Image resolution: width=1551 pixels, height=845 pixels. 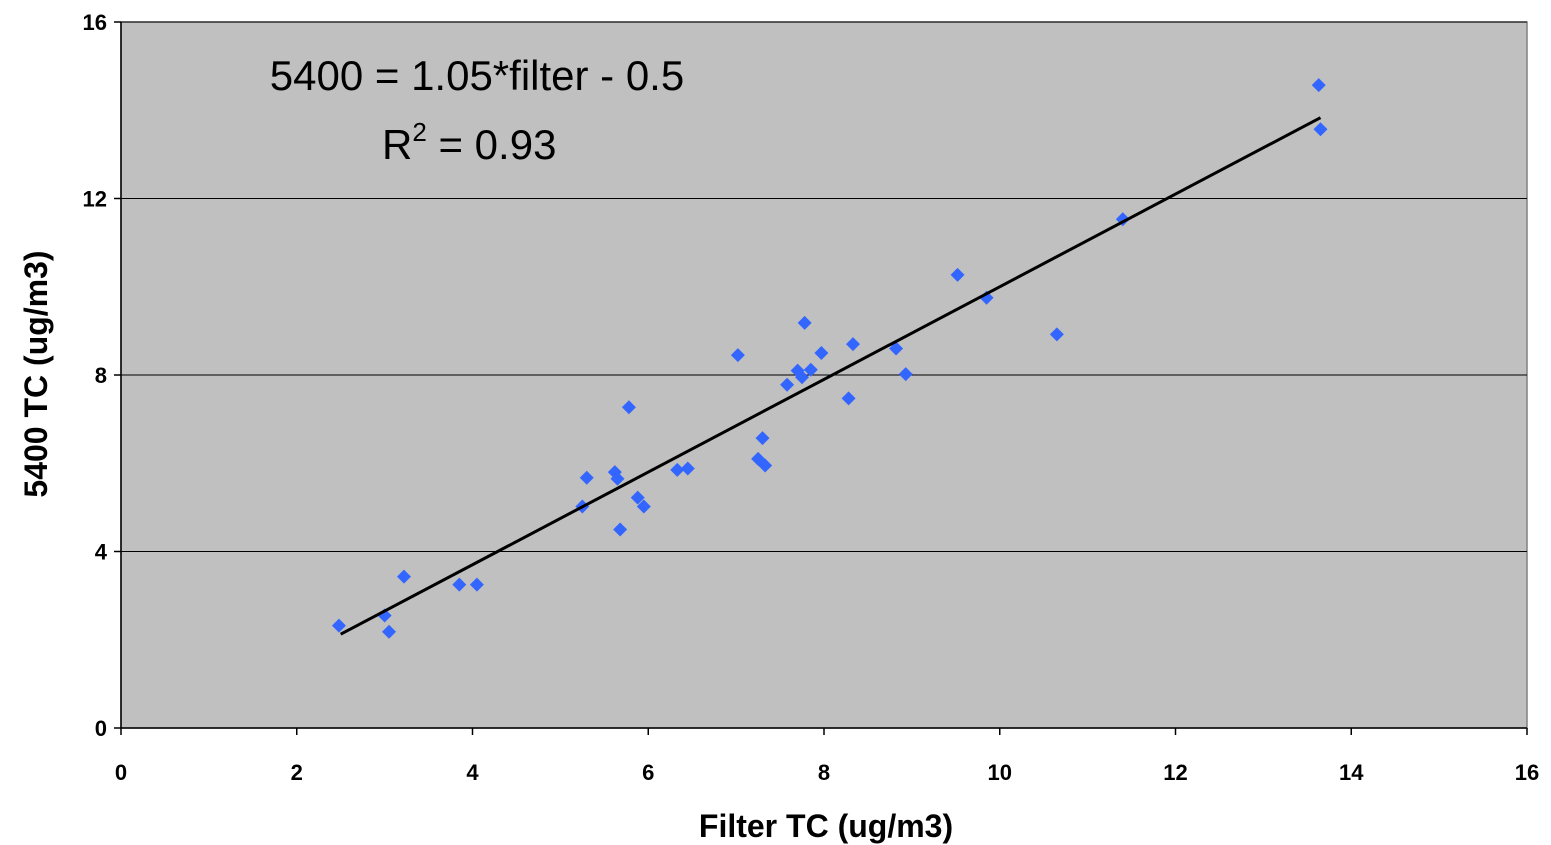 I want to click on y-tick-label: 16, so click(x=95, y=22).